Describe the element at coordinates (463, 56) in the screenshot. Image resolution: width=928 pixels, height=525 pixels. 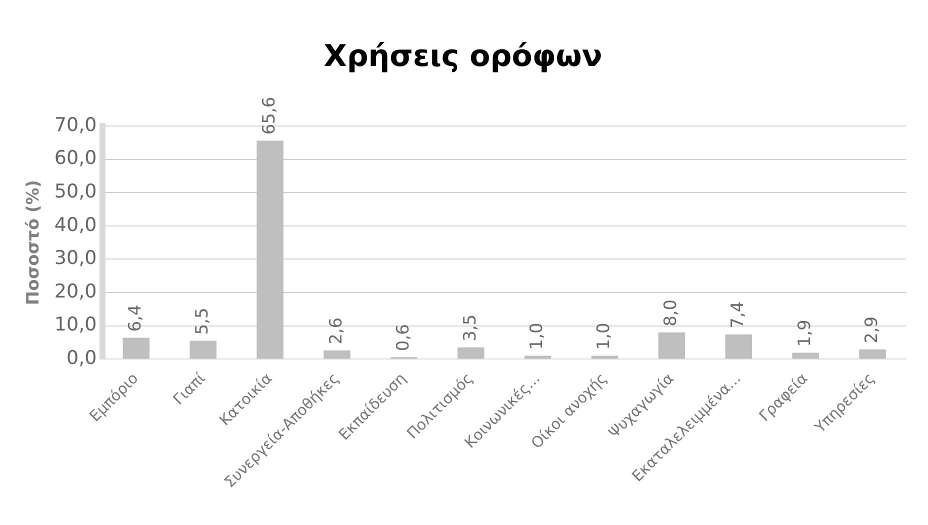
I see `chart-title: Χρήσεις ορόφων` at that location.